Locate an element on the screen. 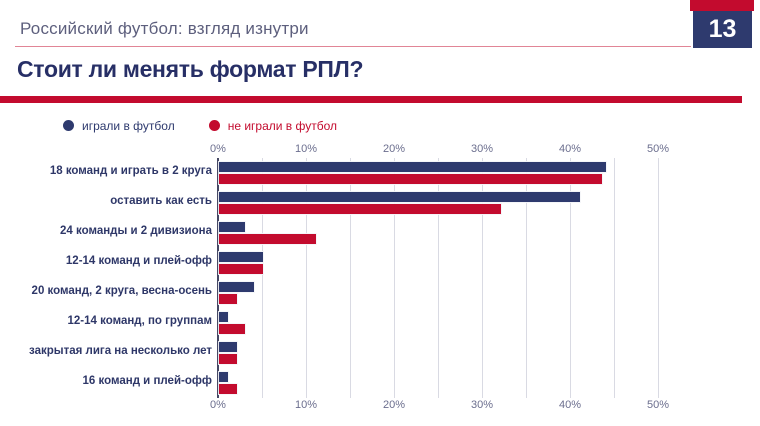  category-label: 24 команды и 2 дивизиона is located at coordinates (136, 231).